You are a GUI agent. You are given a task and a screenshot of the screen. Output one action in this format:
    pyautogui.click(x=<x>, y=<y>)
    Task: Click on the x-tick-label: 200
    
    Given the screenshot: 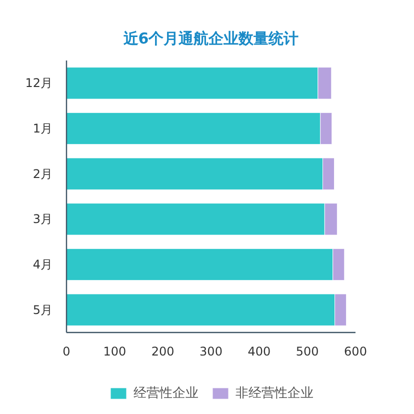 What is the action you would take?
    pyautogui.click(x=162, y=351)
    